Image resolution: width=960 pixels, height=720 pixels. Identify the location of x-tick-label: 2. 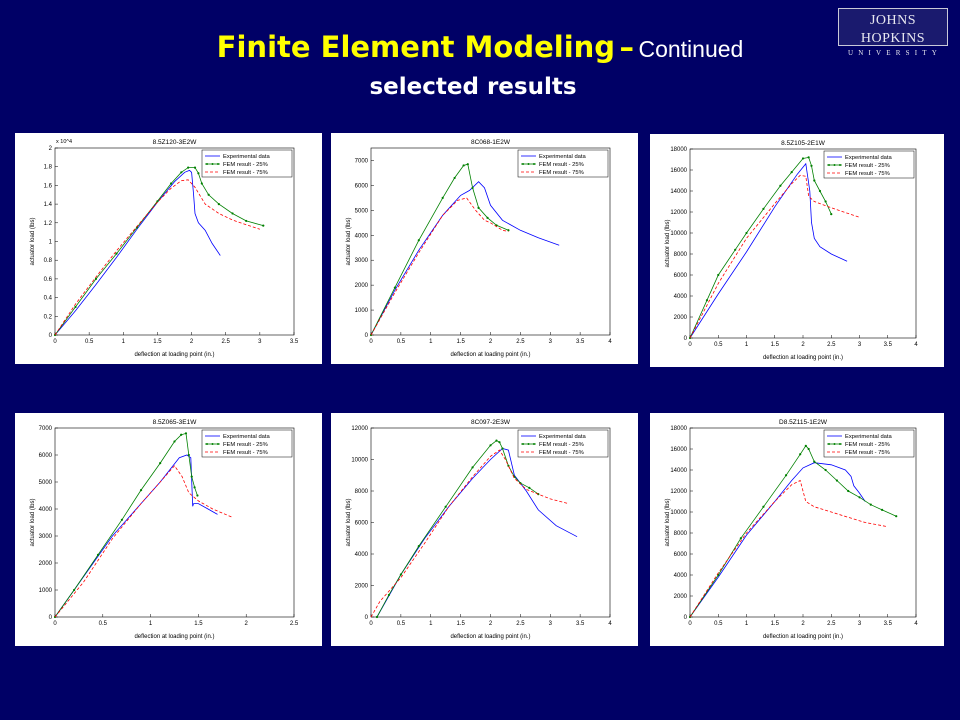
(803, 345).